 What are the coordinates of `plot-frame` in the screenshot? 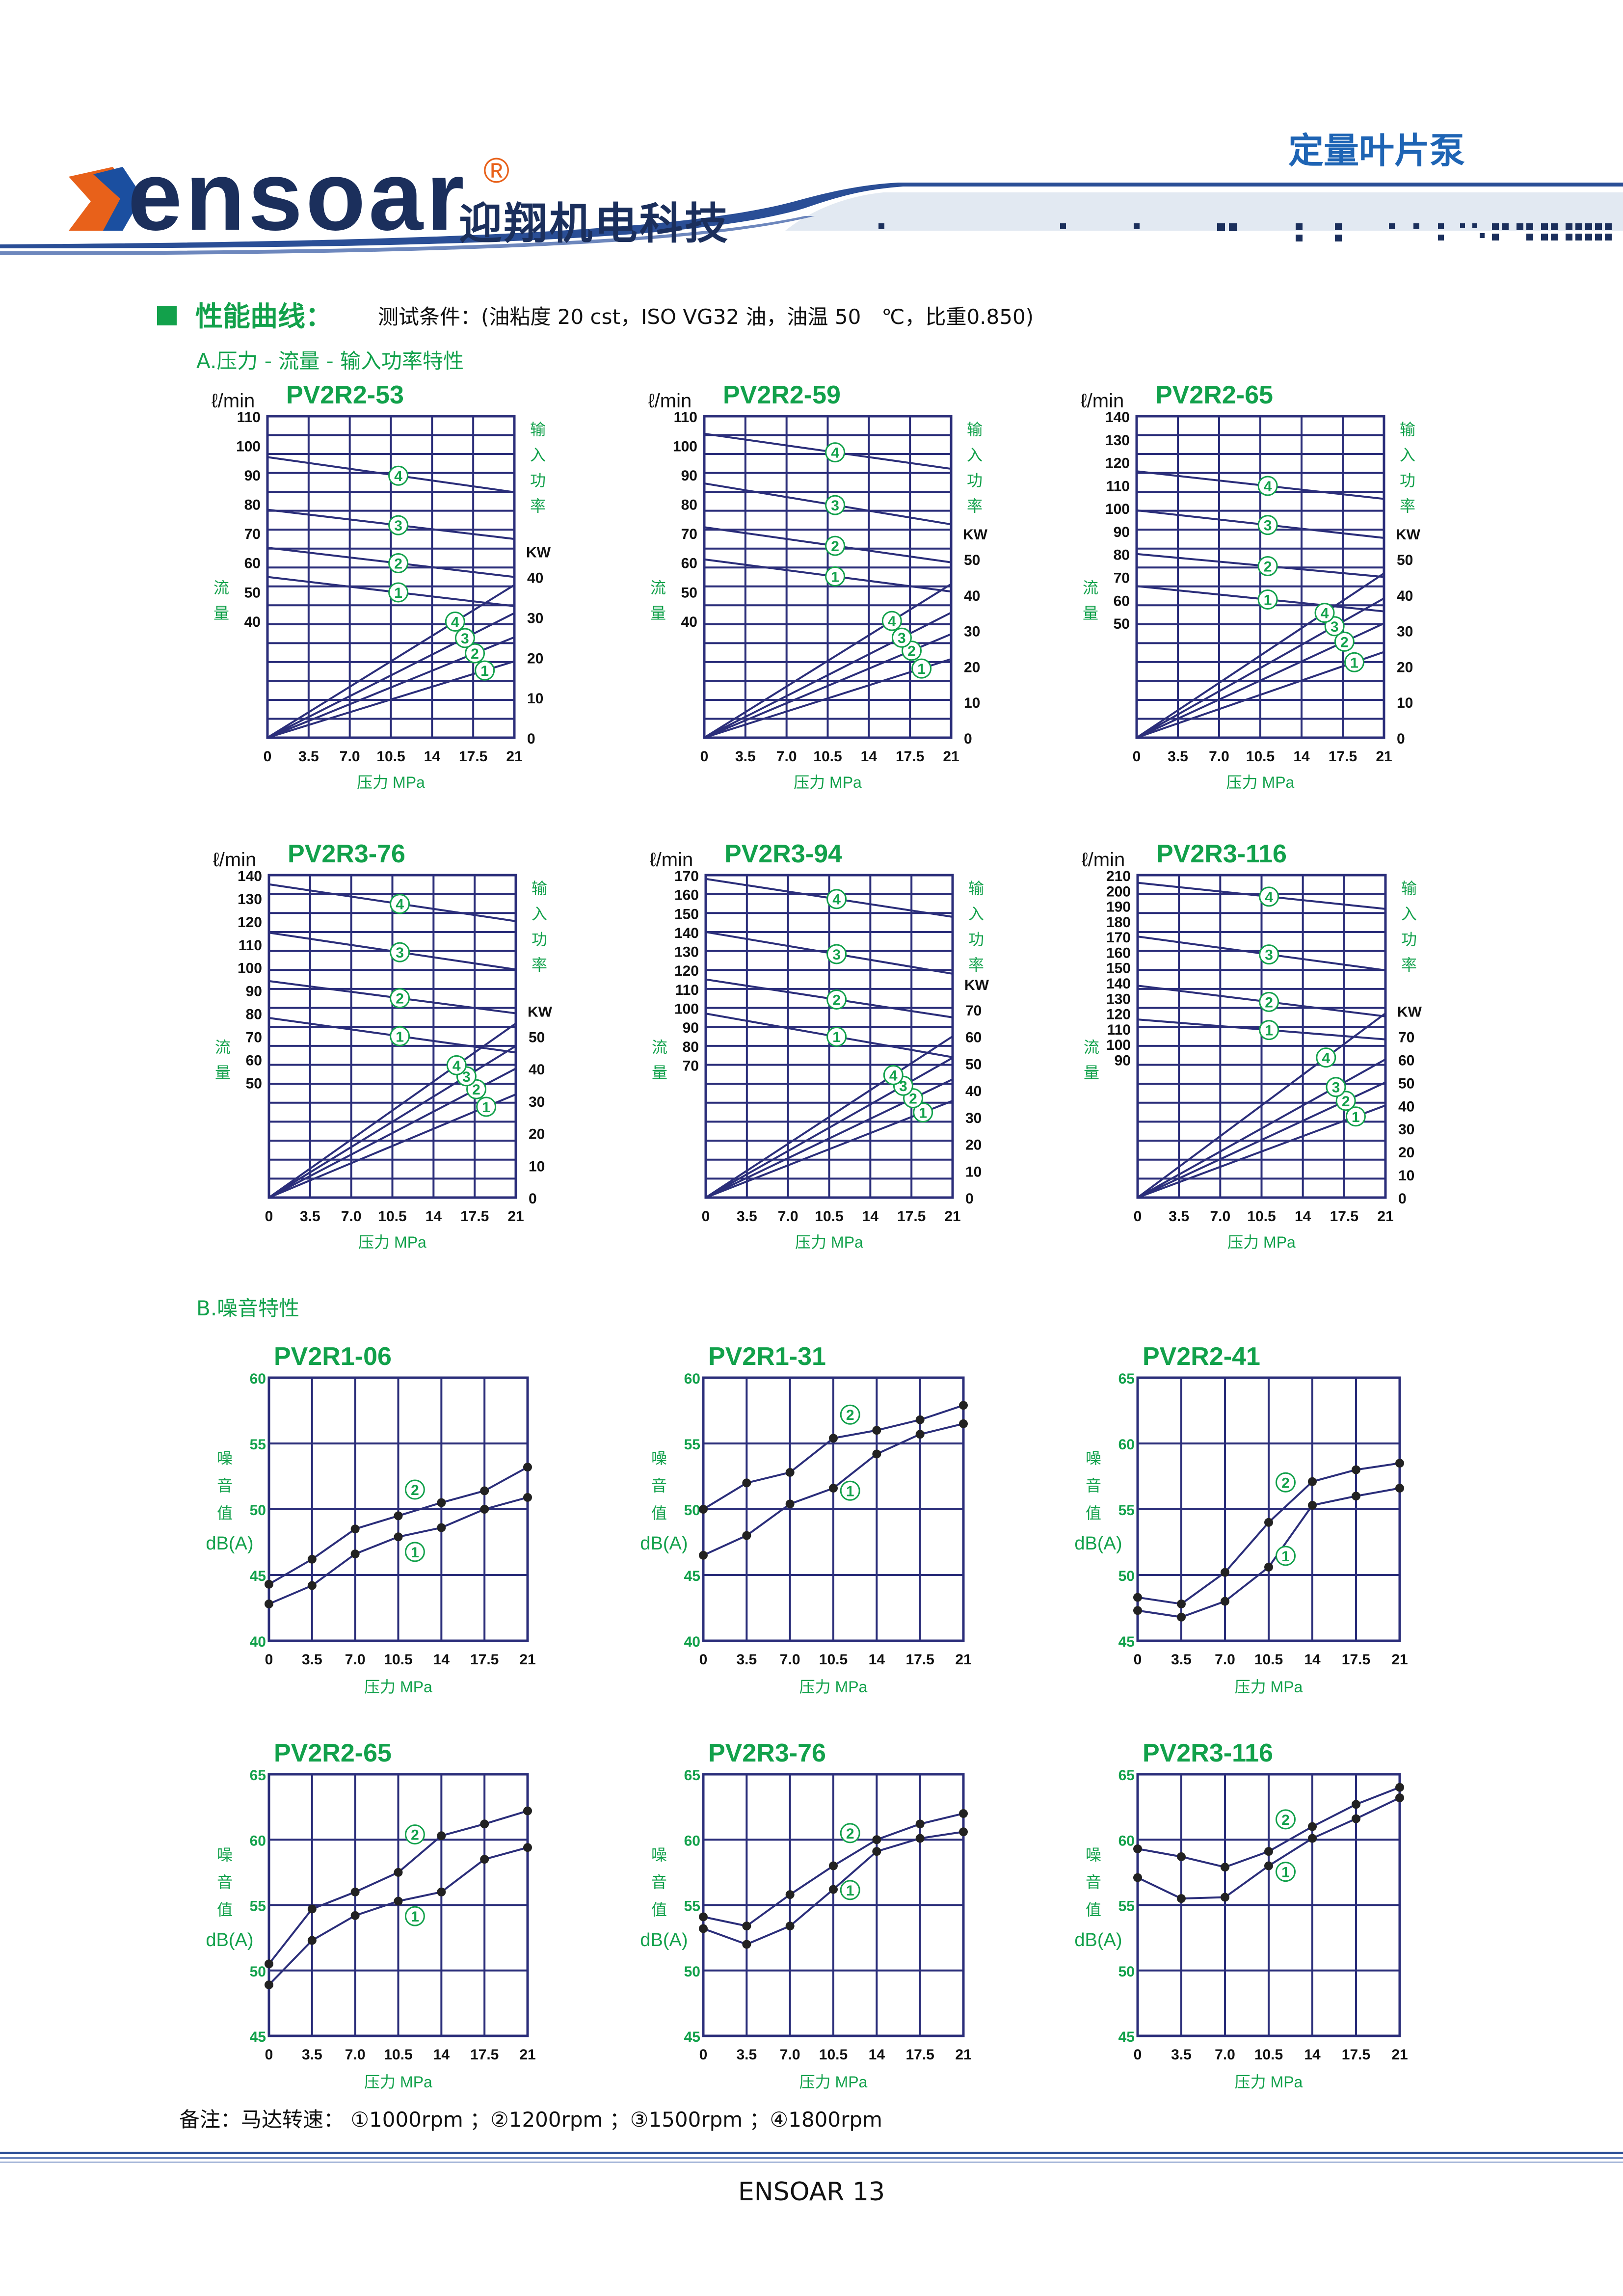 It's located at (1261, 1037).